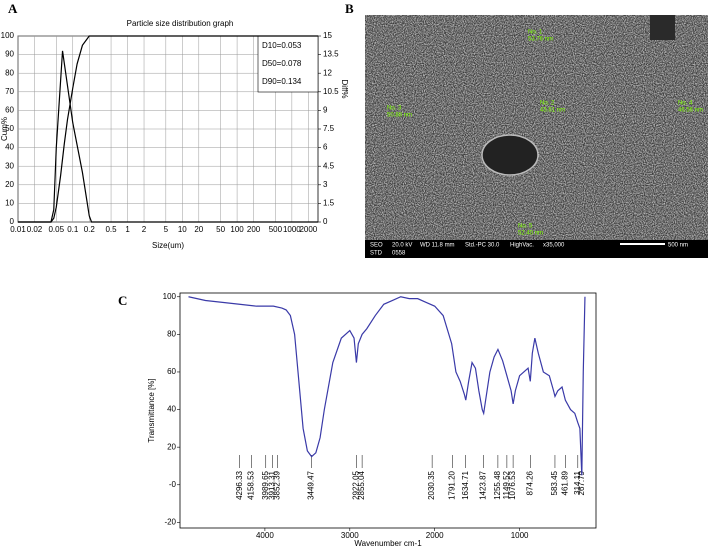  I want to click on y2-tick-label: 4.5, so click(329, 165).